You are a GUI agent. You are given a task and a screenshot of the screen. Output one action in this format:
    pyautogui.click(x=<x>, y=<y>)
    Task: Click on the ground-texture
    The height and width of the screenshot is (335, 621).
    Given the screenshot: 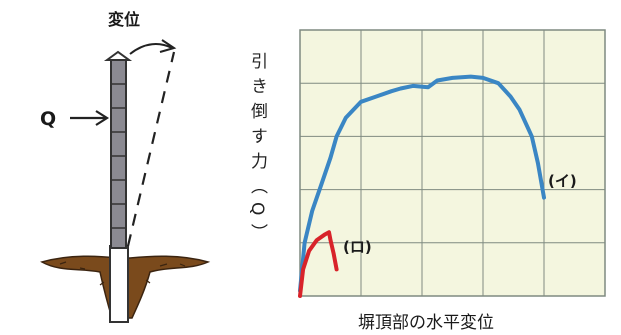 What is the action you would take?
    pyautogui.click(x=122, y=273)
    